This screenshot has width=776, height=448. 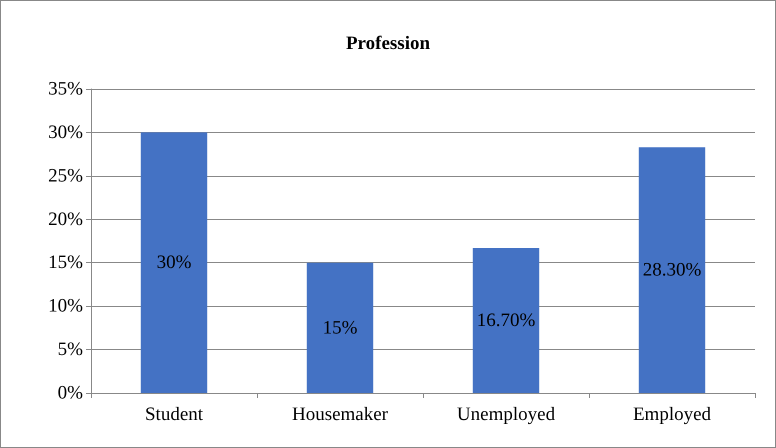 What do you see at coordinates (66, 306) in the screenshot?
I see `y-tick-label: 10%` at bounding box center [66, 306].